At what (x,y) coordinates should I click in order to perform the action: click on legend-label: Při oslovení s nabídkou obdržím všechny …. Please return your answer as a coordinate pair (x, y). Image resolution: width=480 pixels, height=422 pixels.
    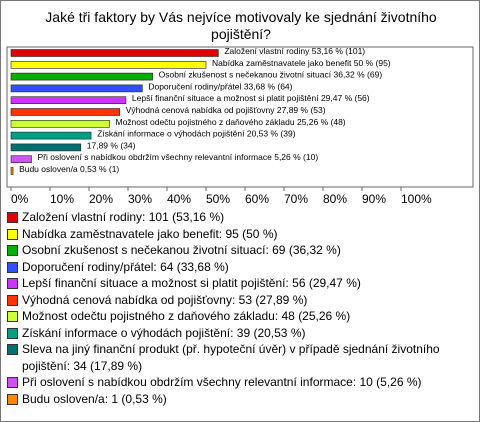
    Looking at the image, I should click on (222, 382).